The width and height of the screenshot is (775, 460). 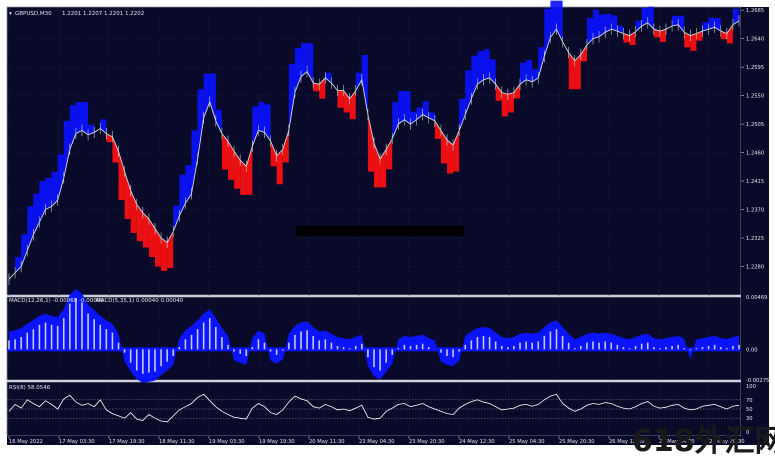 What do you see at coordinates (327, 442) in the screenshot?
I see `time-tick-label: 20 May 11:30` at bounding box center [327, 442].